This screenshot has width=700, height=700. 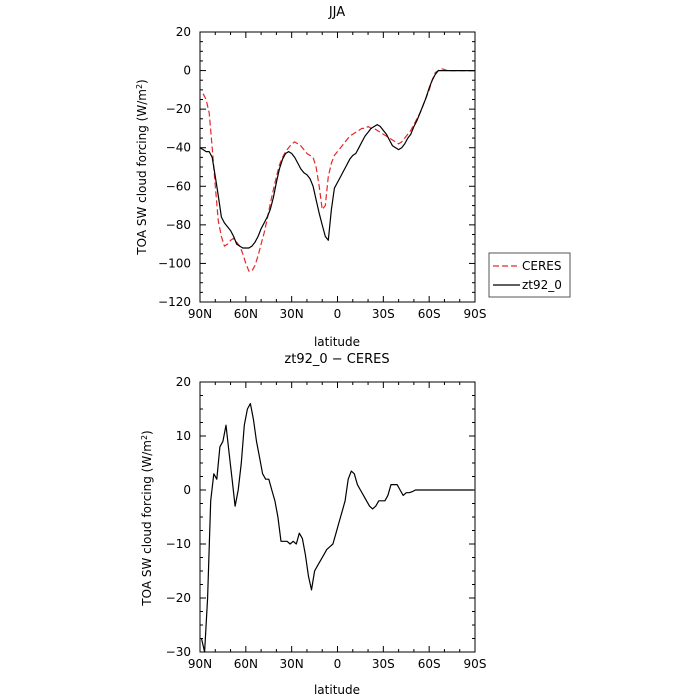 I want to click on legend-box, so click(x=529, y=275).